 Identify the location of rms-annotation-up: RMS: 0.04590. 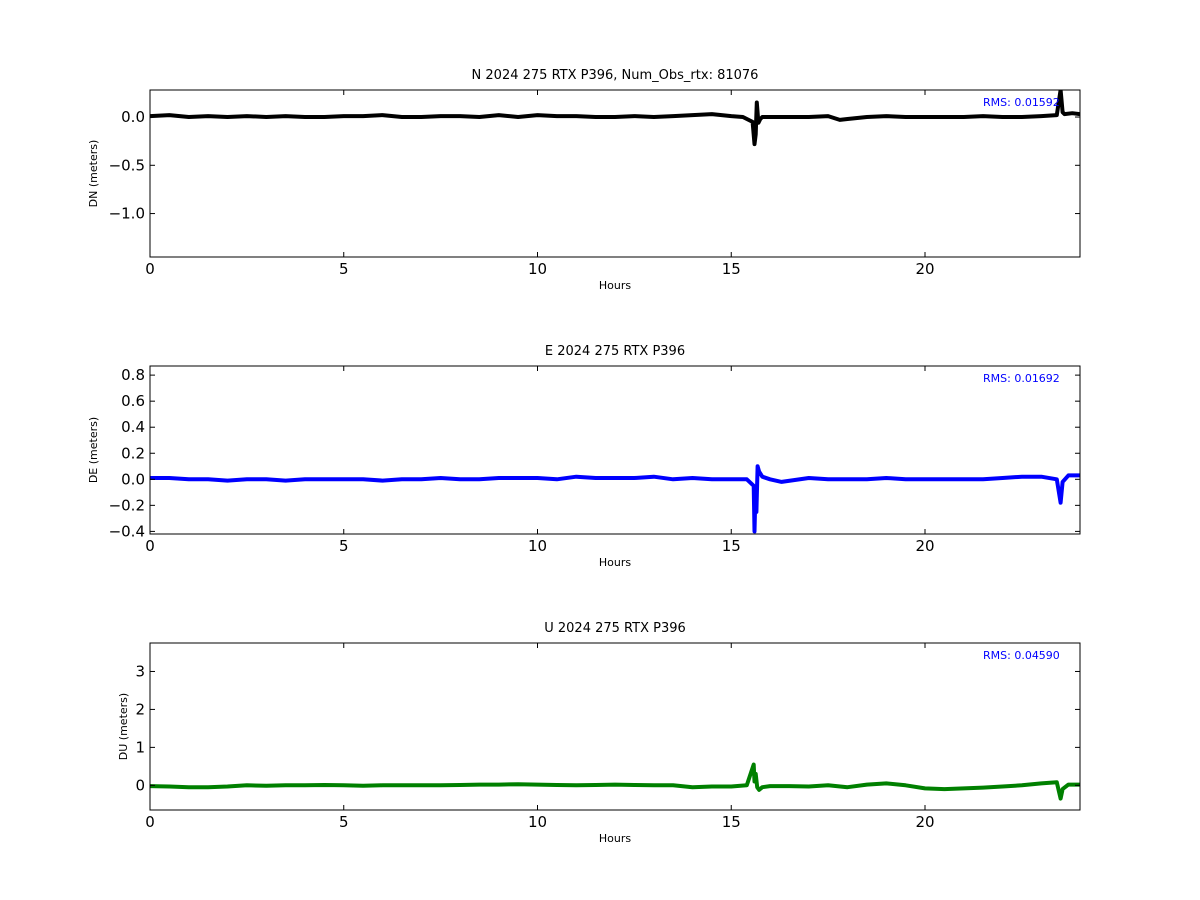
(1021, 655).